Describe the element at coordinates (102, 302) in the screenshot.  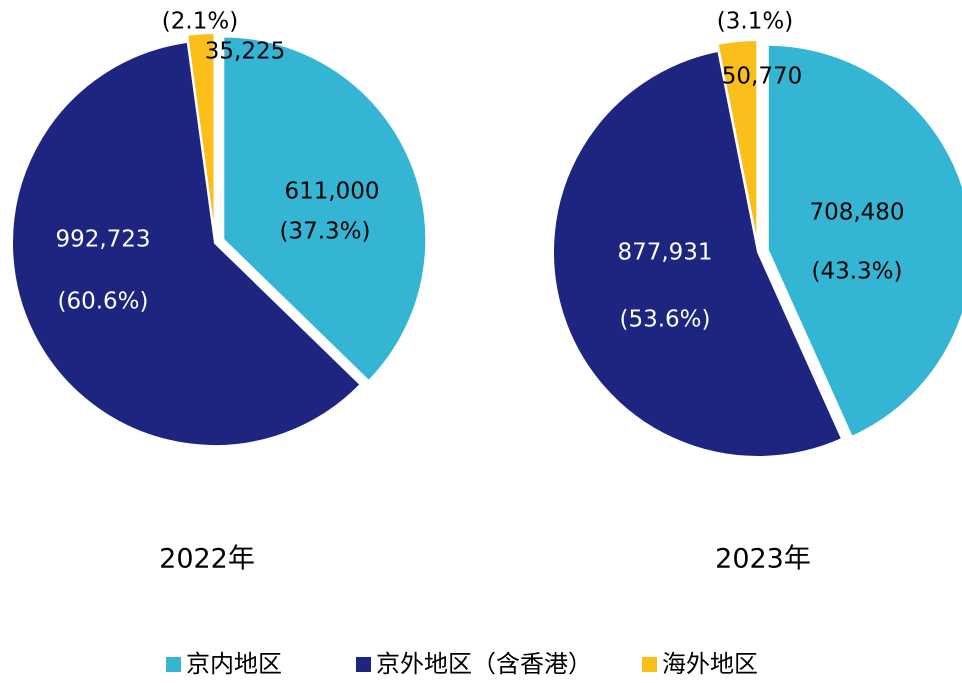
I see `percent-label: (60.6%)` at that location.